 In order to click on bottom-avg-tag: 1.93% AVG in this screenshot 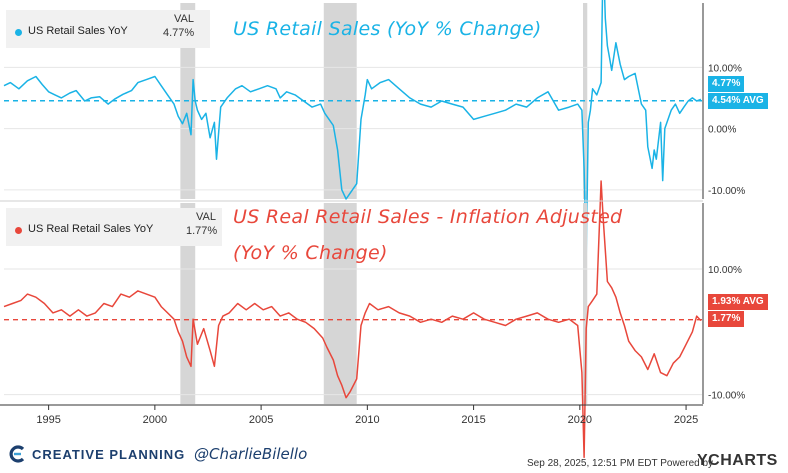, I will do `click(738, 302)`.